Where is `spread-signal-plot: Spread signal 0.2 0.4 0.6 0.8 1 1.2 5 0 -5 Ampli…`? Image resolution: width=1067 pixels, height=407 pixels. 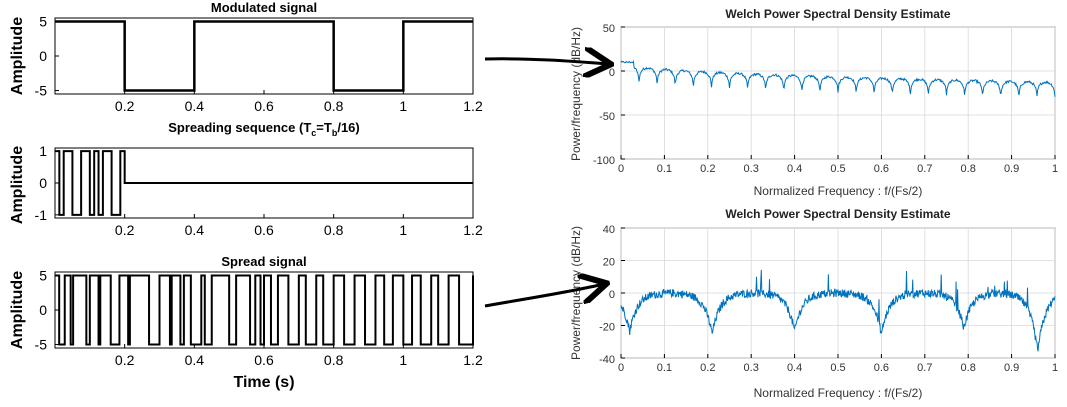
spread-signal-plot: Spread signal 0.2 0.4 0.6 0.8 1 1.2 5 0 -5 Ampli… is located at coordinates (246, 322).